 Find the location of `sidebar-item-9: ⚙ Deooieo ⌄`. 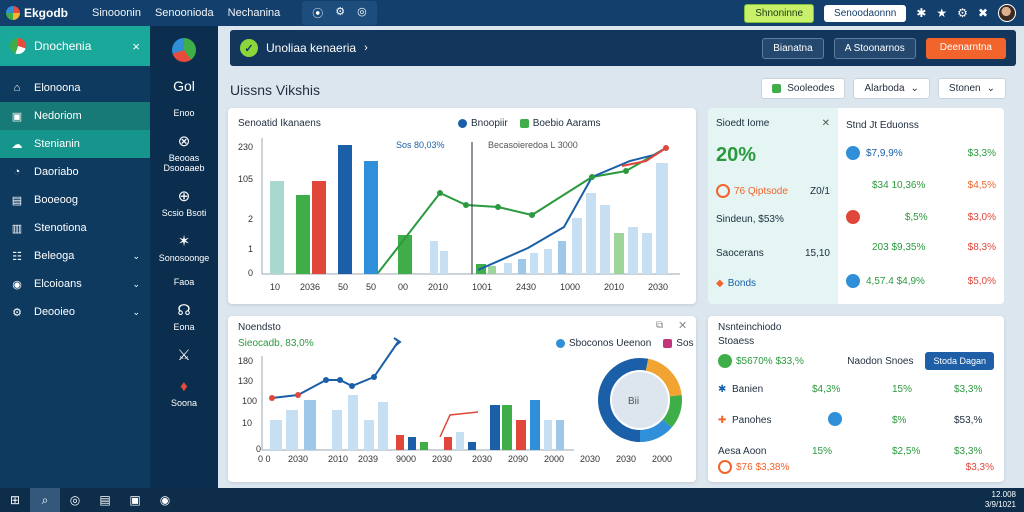

sidebar-item-9: ⚙ Deooieo ⌄ is located at coordinates (75, 312).